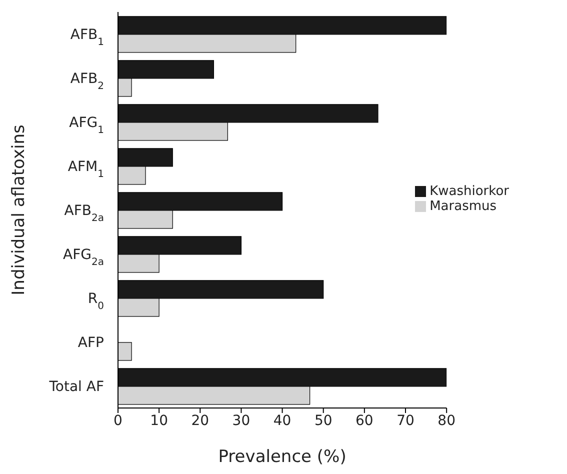  I want to click on x-tick-label: 60, so click(365, 420).